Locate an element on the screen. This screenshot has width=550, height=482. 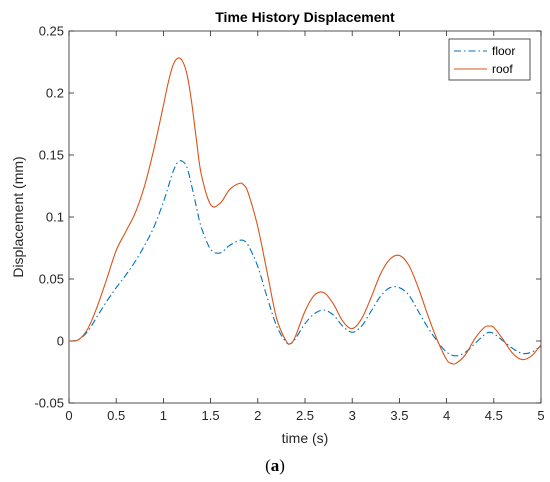
x-tick-label: 4 is located at coordinates (446, 415).